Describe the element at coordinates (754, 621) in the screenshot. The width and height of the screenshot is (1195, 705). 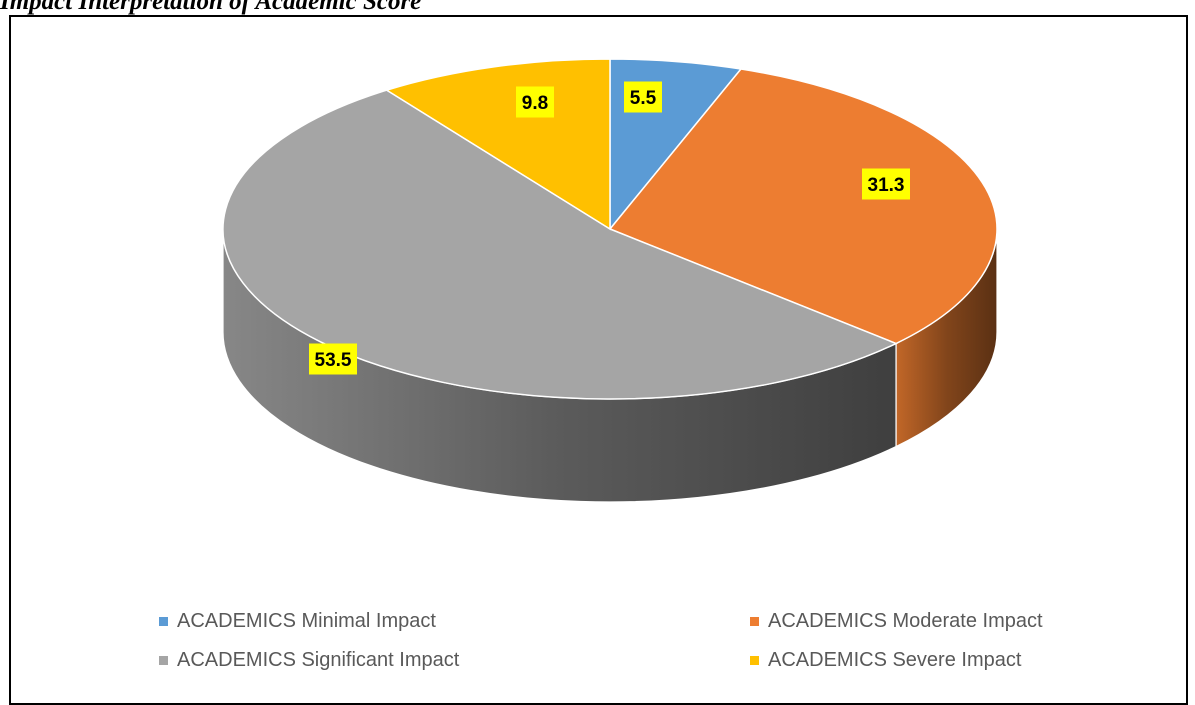
I see `legend-swatch-moderate` at that location.